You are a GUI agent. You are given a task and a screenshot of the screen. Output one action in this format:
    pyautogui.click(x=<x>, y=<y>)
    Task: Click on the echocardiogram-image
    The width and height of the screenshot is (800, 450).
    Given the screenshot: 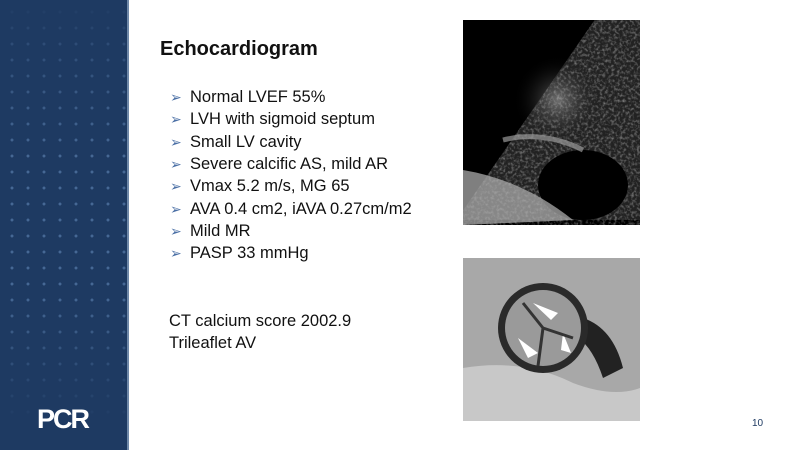 What is the action you would take?
    pyautogui.click(x=551, y=122)
    